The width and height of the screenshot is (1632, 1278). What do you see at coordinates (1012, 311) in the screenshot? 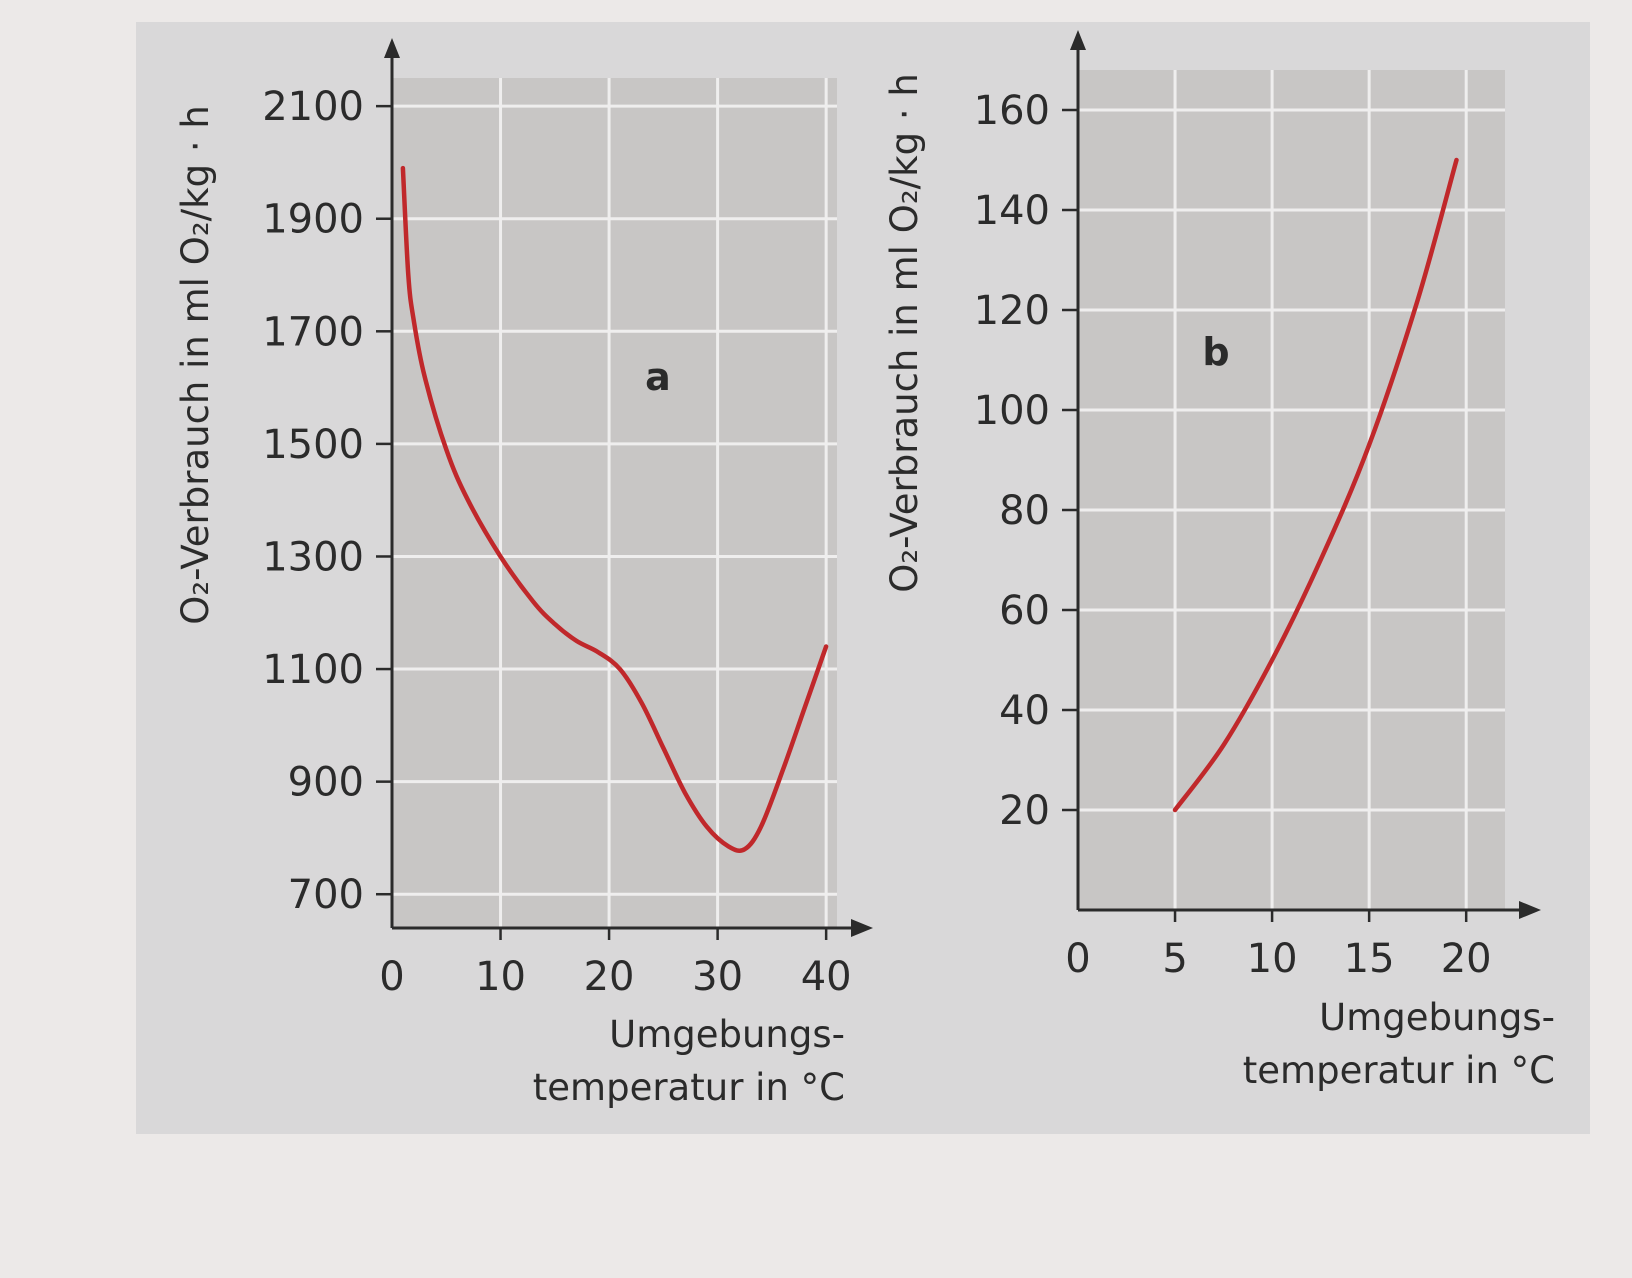
I see `b-y-tick-label: 120` at bounding box center [1012, 311].